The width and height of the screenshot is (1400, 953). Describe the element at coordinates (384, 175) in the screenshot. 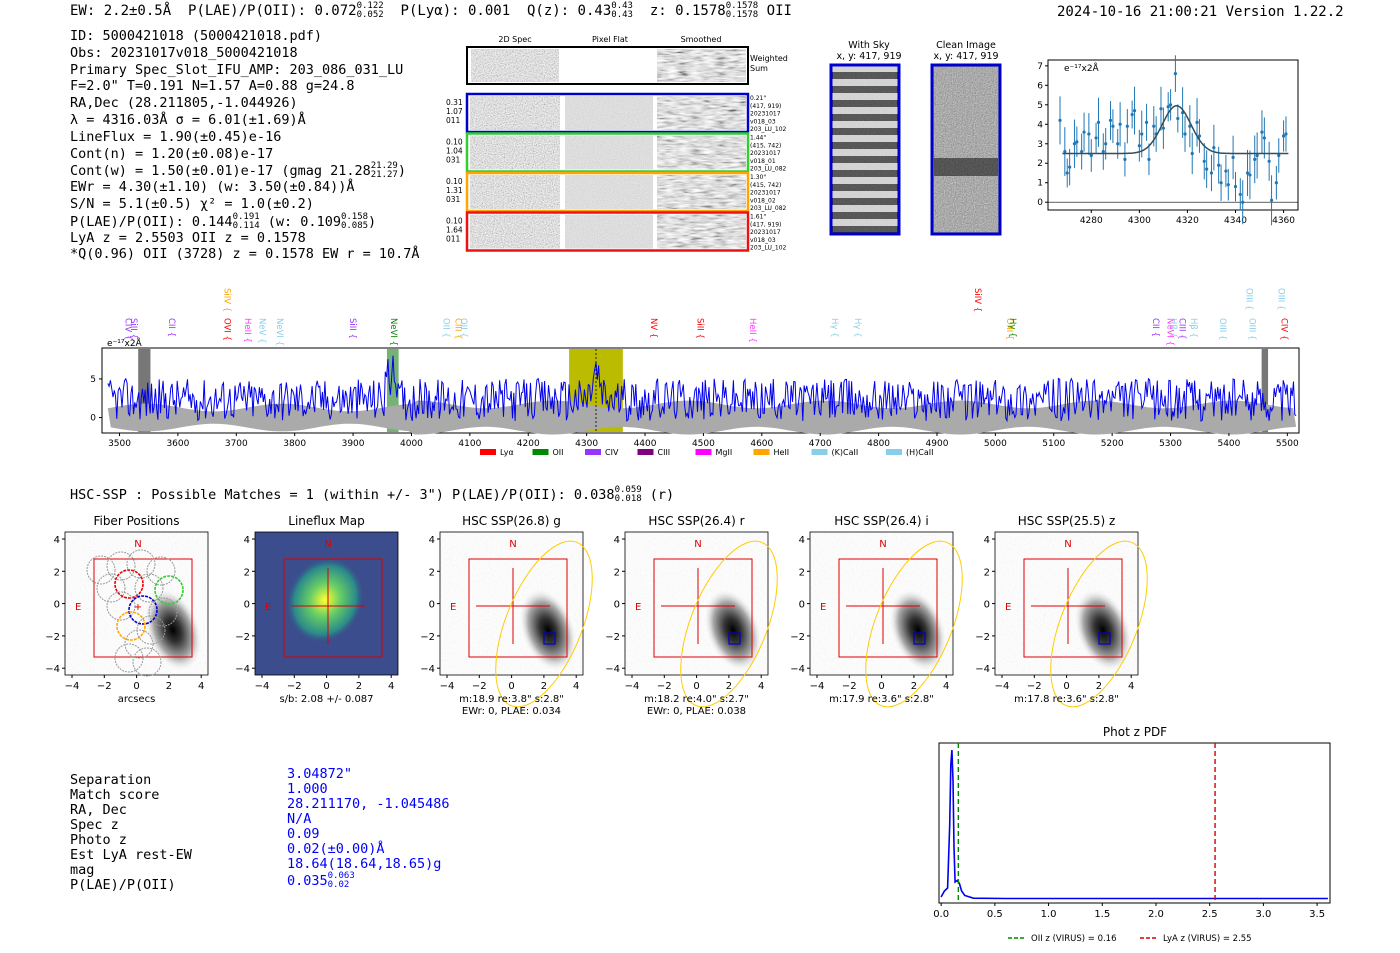

I see `info-contw-lo: 21.27` at that location.